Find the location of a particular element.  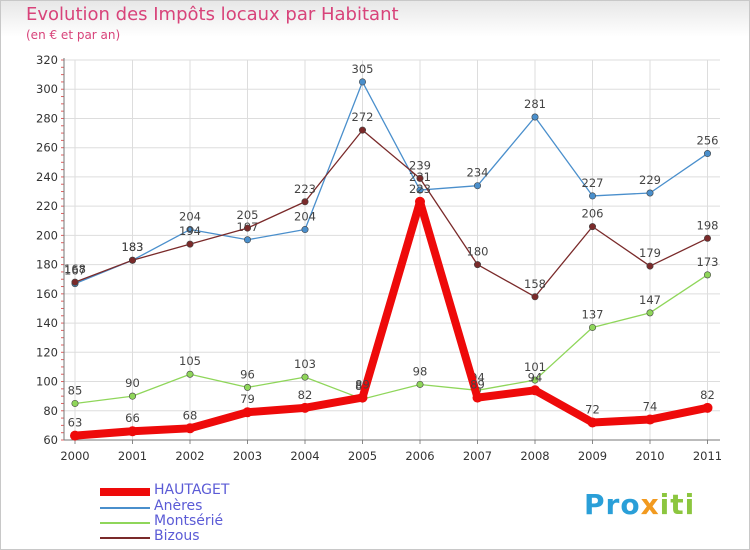

y-tick-label: 280 is located at coordinates (47, 118).